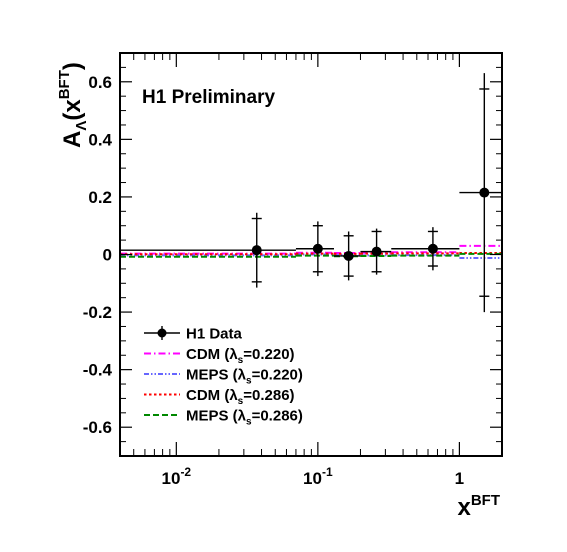 This screenshot has height=552, width=567. I want to click on model-curves, so click(311, 251).